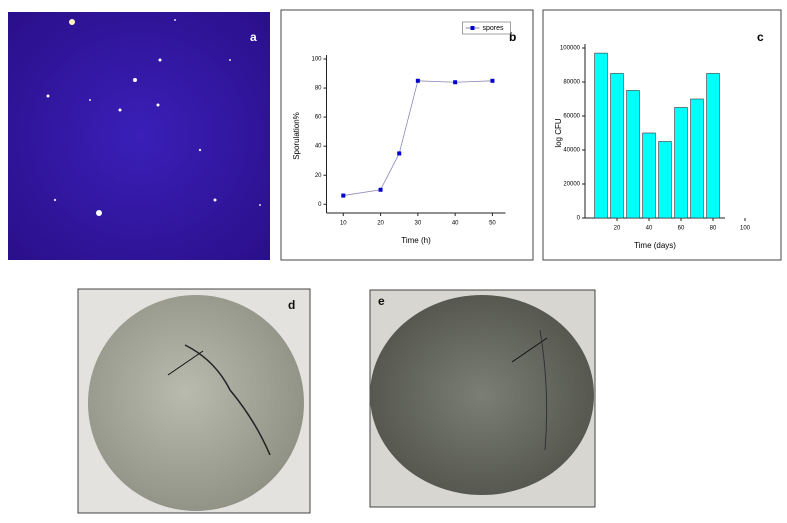  Describe the element at coordinates (418, 224) in the screenshot. I see `x-tick-label: 30` at that location.